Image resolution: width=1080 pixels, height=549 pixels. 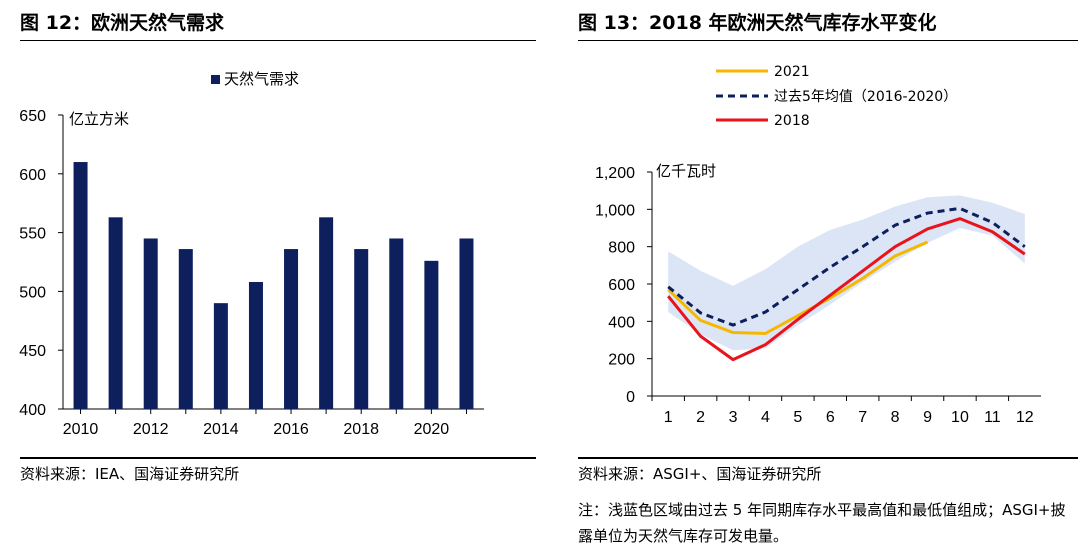 I want to click on figure-12-title: 图 12：欧洲天然气需求, so click(x=122, y=23).